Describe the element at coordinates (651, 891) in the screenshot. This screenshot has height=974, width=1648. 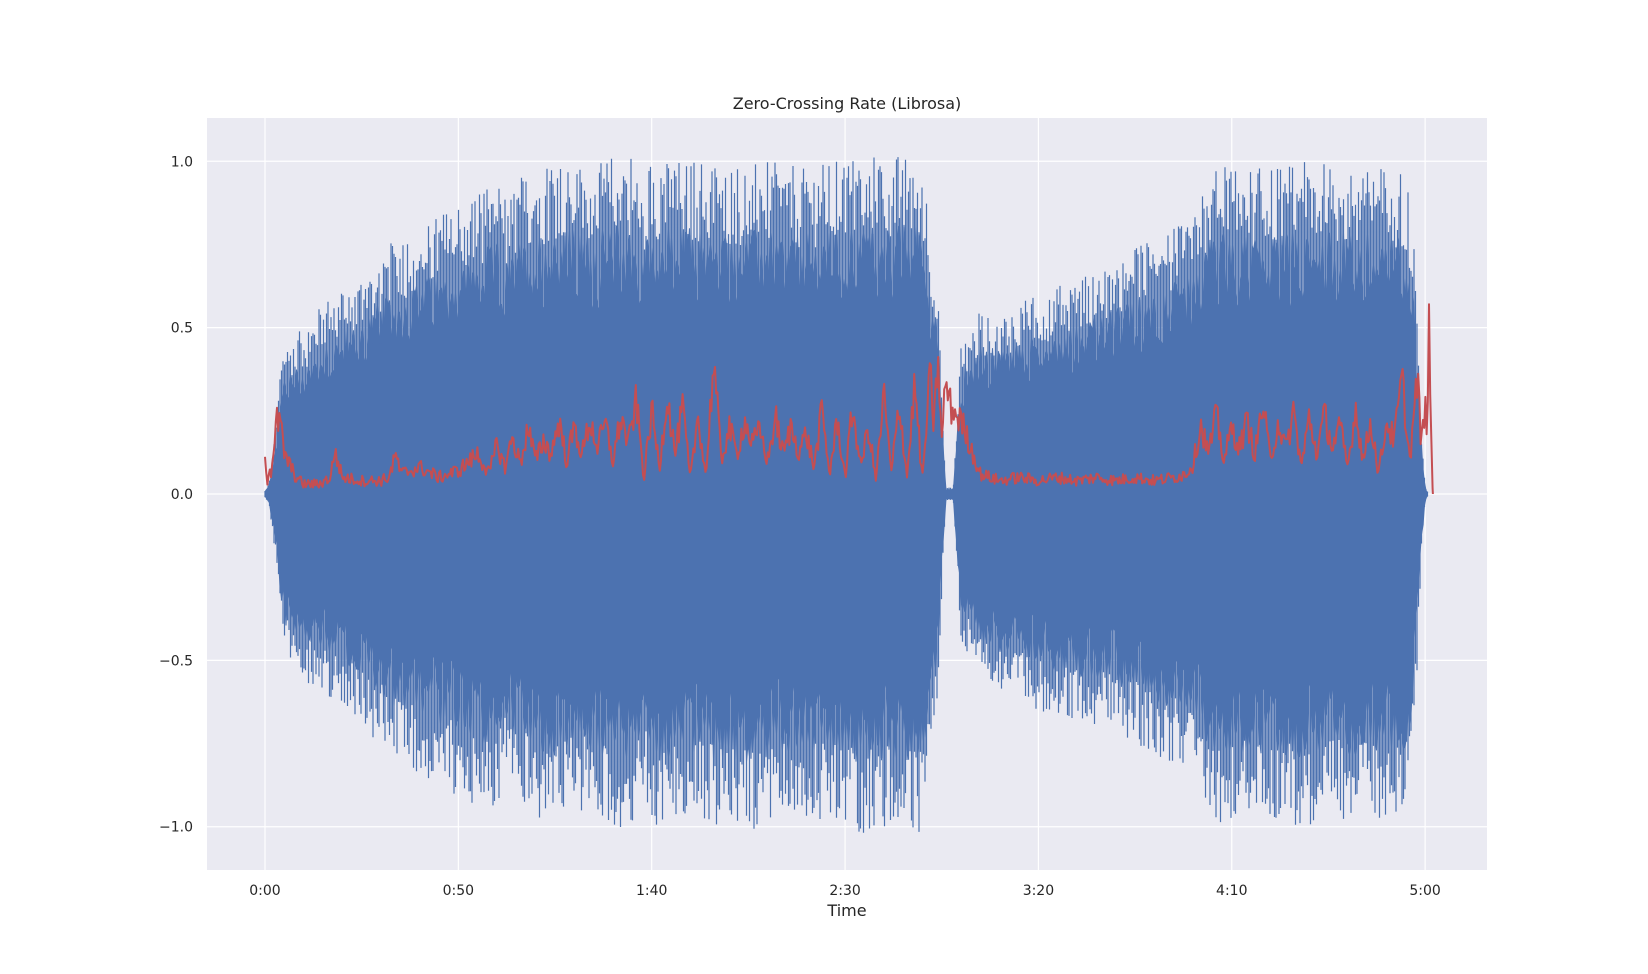
I see `x-tick-label: 1:40` at that location.